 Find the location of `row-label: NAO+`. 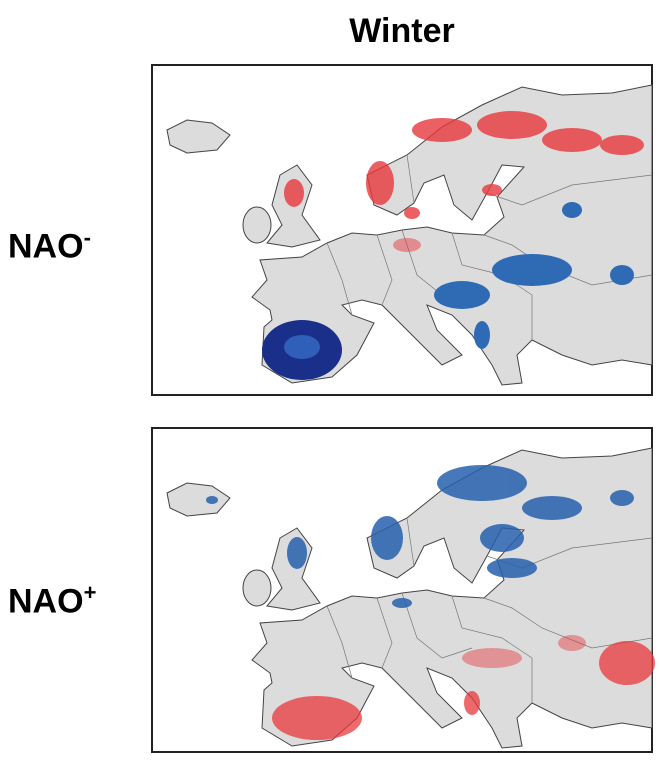

row-label: NAO+ is located at coordinates (52, 600).